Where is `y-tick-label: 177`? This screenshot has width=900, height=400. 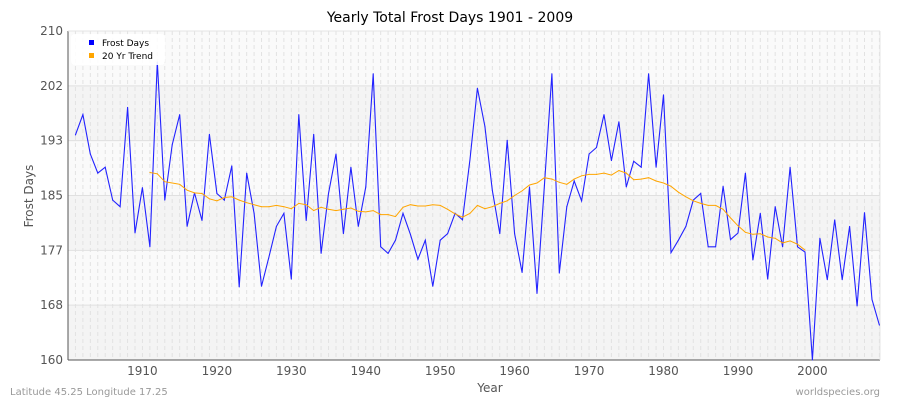 y-tick-label: 177 is located at coordinates (51, 250).